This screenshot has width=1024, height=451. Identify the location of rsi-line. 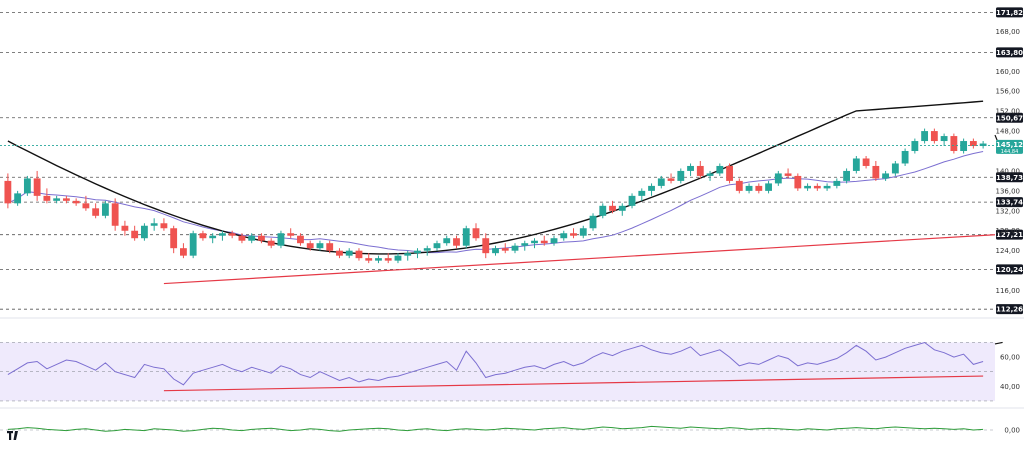
(495, 363).